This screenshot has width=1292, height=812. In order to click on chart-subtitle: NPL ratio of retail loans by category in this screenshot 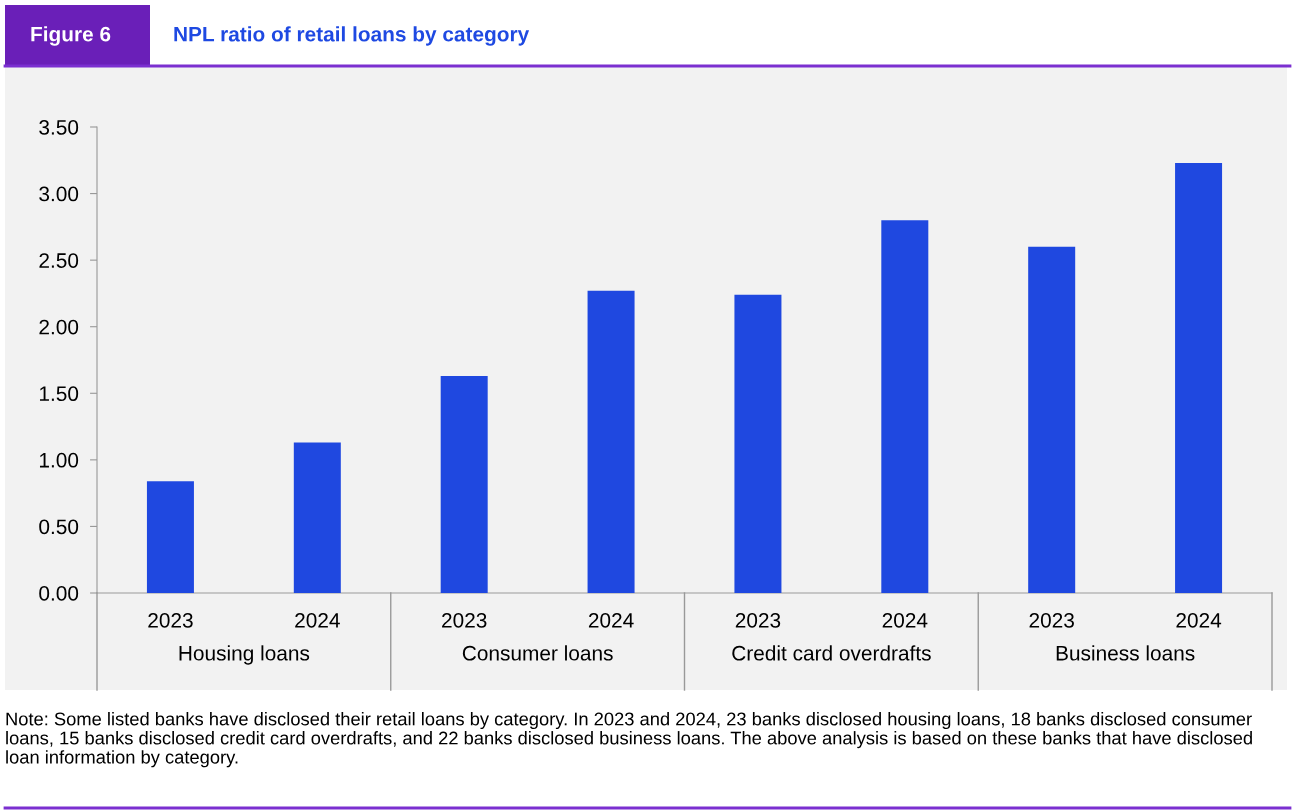, I will do `click(352, 36)`.